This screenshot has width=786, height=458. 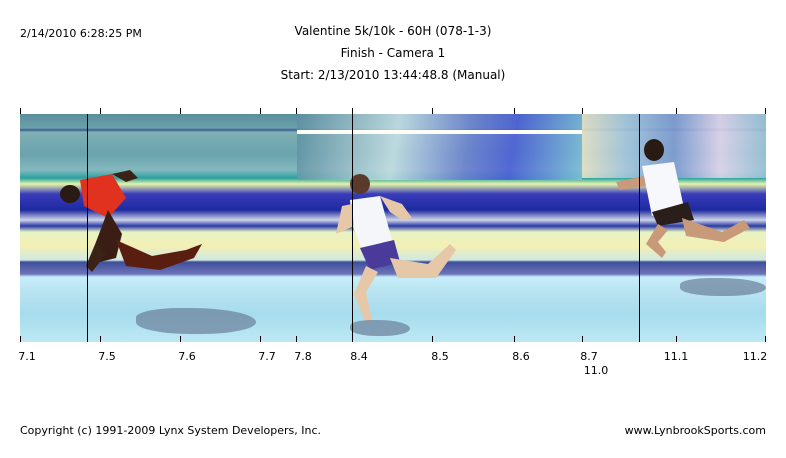 I want to click on time-label: 8.5, so click(x=440, y=356).